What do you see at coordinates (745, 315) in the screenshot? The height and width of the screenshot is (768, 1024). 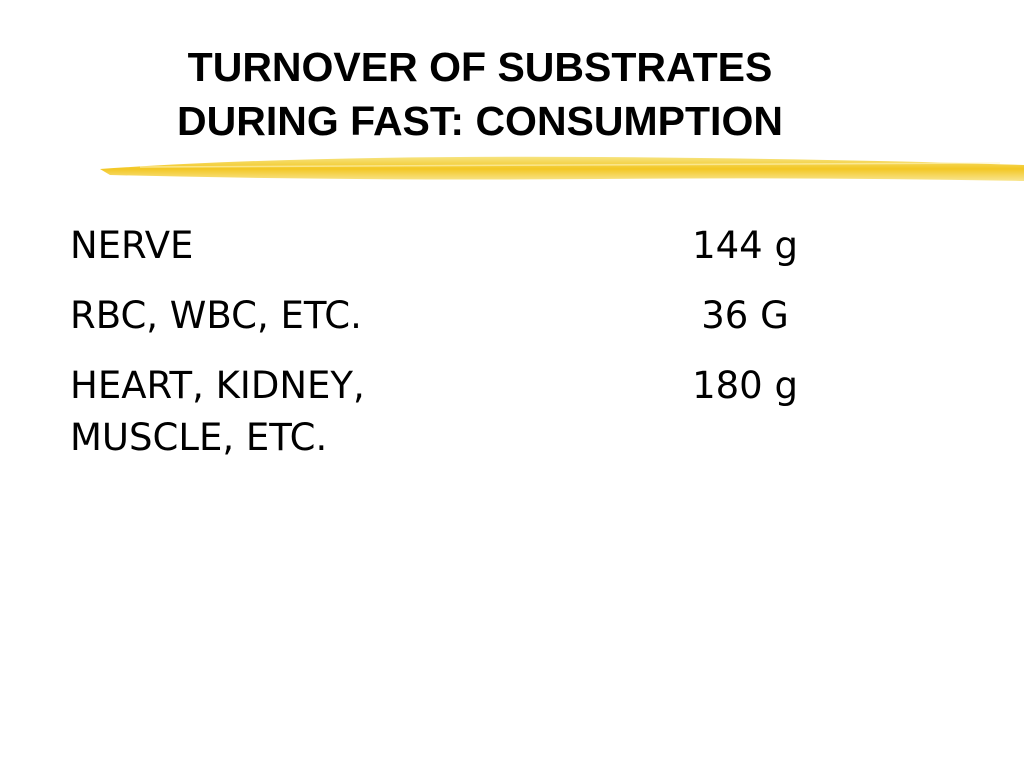 I see `row-value: 36 G` at bounding box center [745, 315].